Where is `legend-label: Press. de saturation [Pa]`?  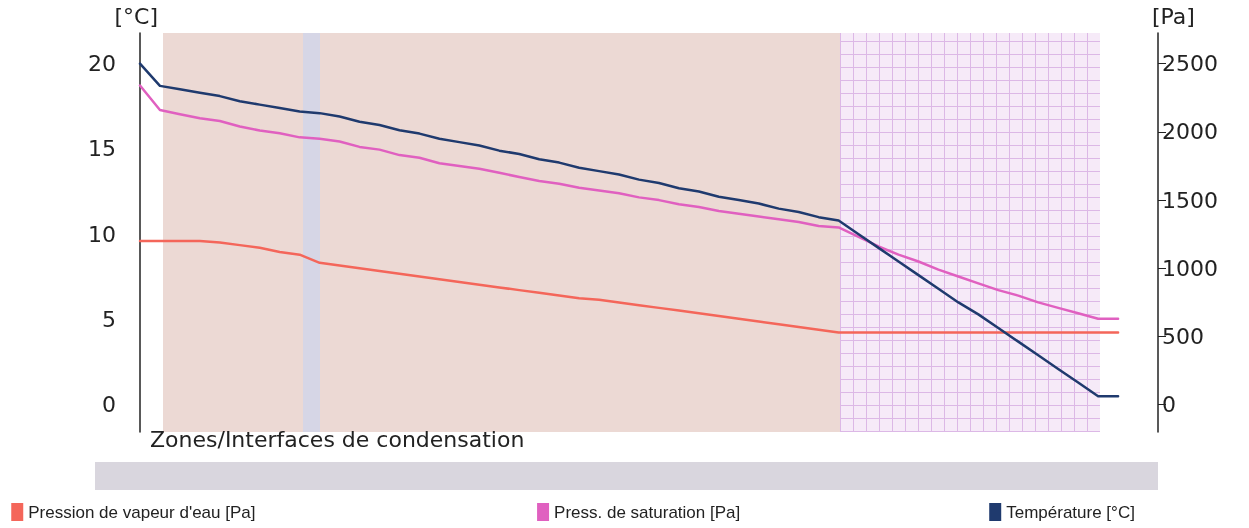 legend-label: Press. de saturation [Pa] is located at coordinates (647, 512).